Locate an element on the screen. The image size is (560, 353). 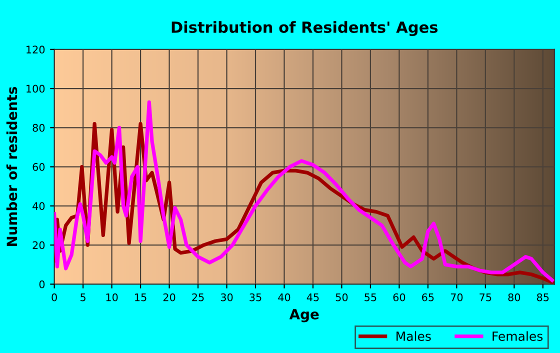
x-tick-label: 70 is located at coordinates (456, 297).